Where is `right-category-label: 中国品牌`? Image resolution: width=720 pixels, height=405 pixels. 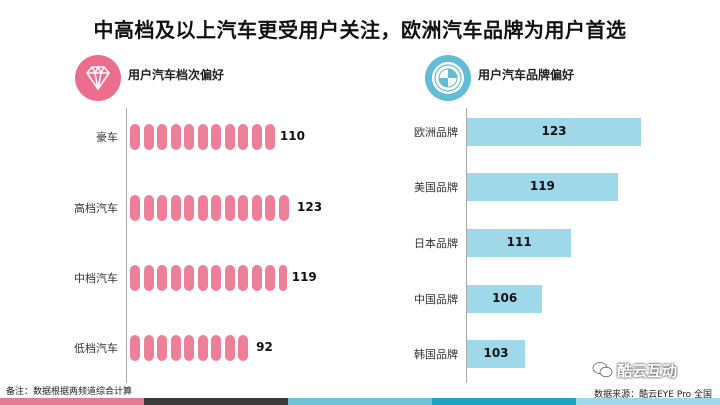
right-category-label: 中国品牌 is located at coordinates (436, 299).